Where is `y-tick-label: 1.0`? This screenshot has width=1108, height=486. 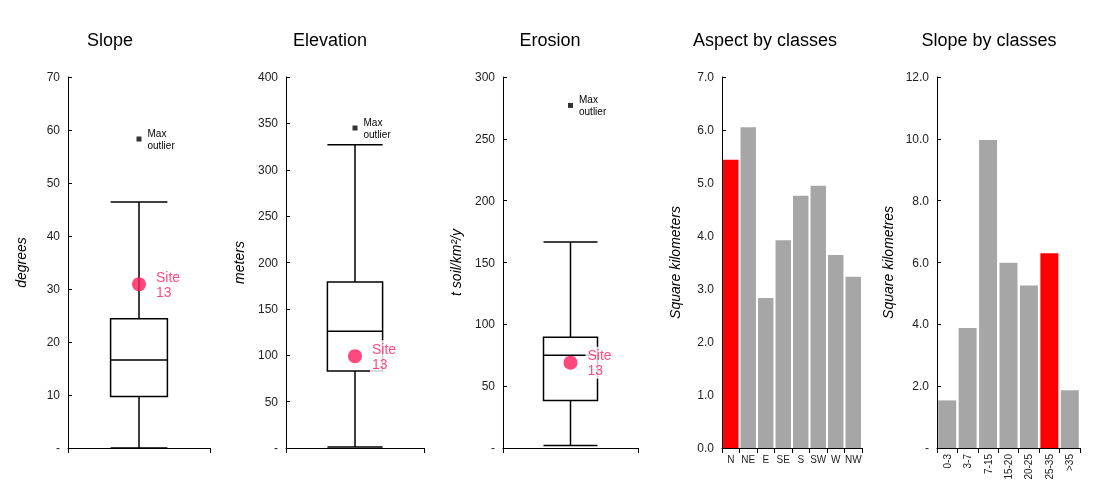
y-tick-label: 1.0 is located at coordinates (706, 395).